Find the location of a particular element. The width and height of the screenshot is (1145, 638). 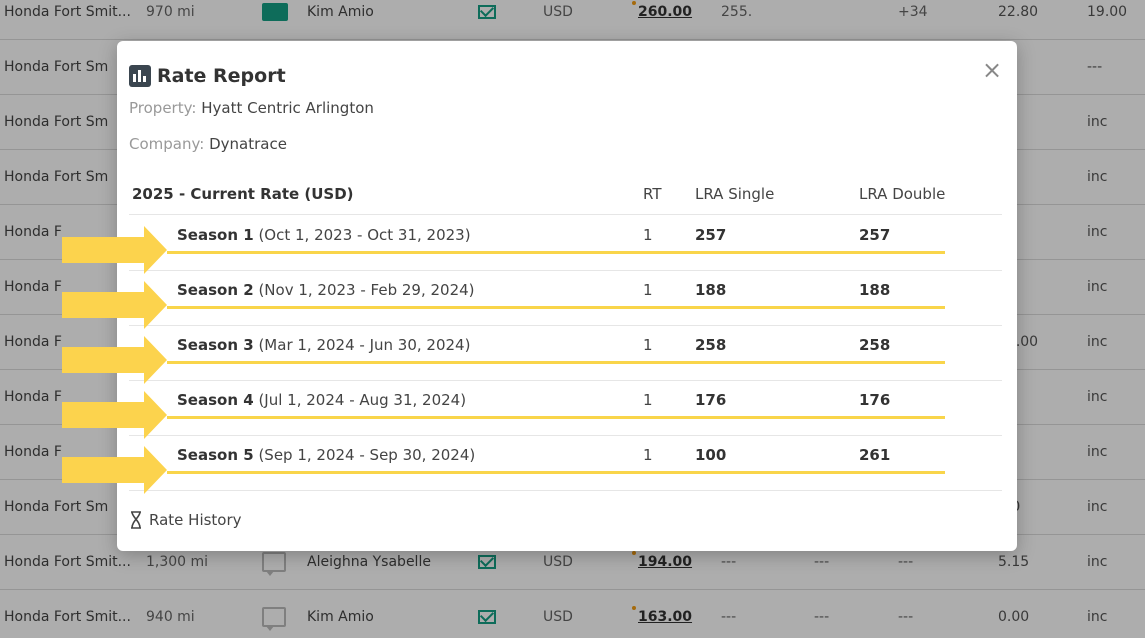

rate-history-link: Rate History is located at coordinates (185, 520).